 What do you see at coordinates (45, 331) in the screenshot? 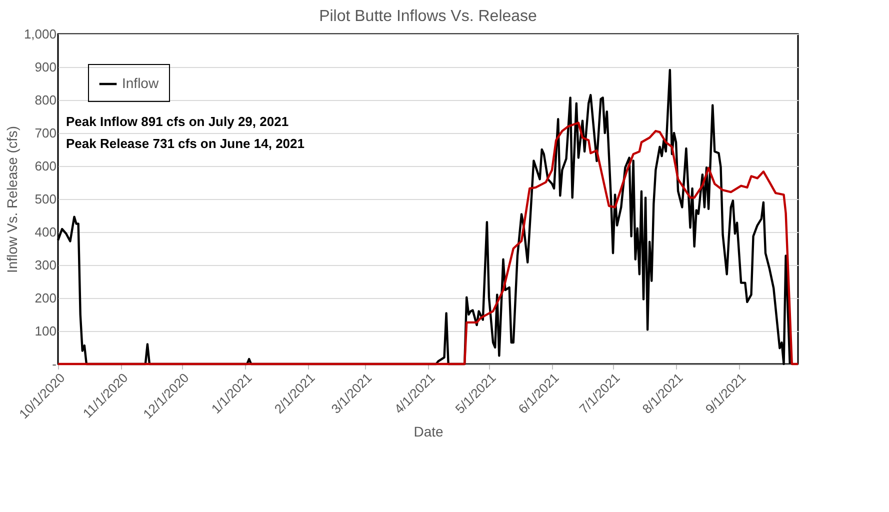
I see `y-tick-label: 100` at bounding box center [45, 331].